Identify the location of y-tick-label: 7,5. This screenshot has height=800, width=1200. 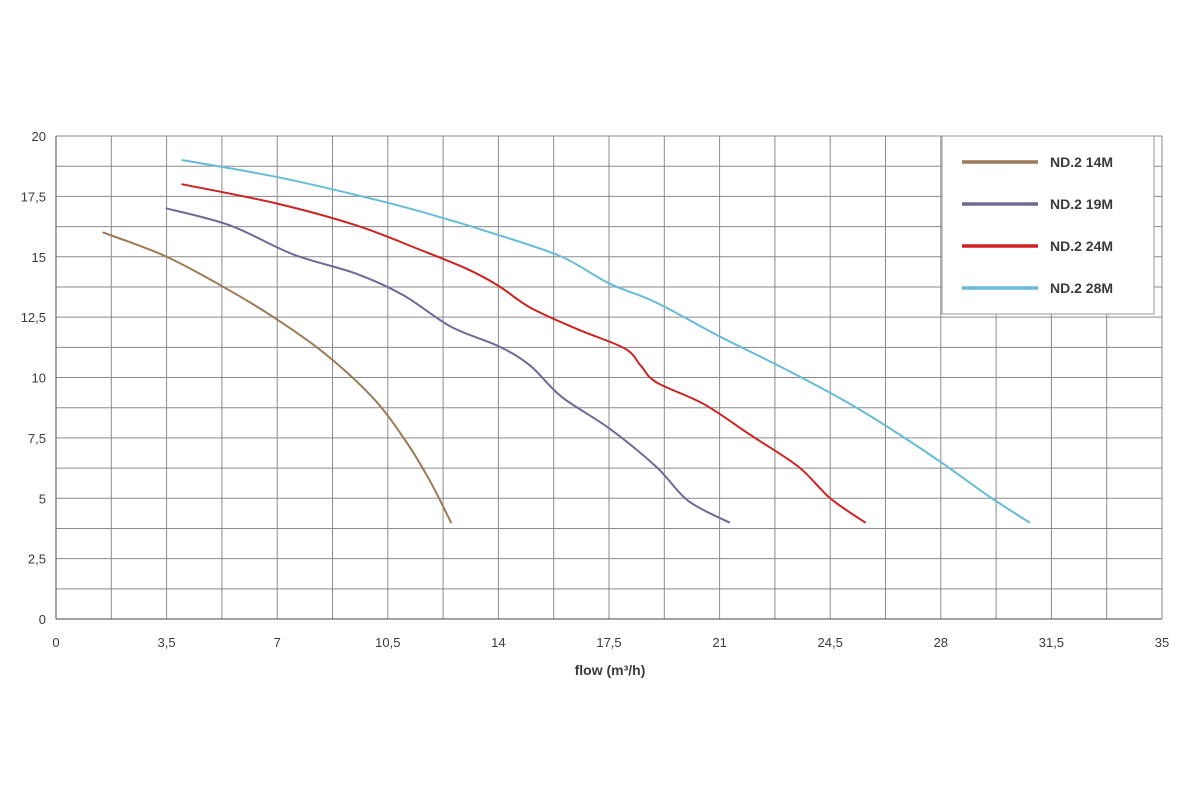
(37, 438).